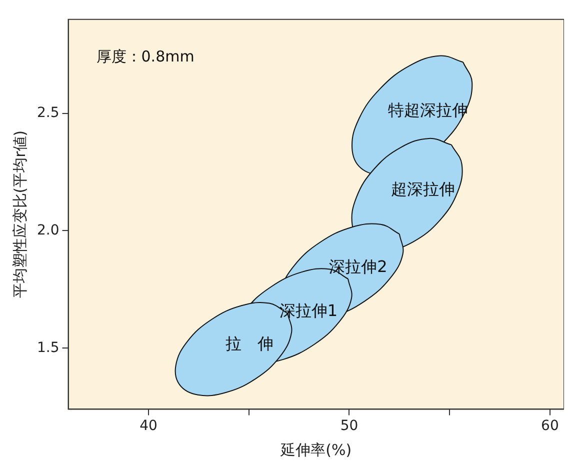  Describe the element at coordinates (145, 56) in the screenshot. I see `annotation: 厚度：0.8mm` at that location.